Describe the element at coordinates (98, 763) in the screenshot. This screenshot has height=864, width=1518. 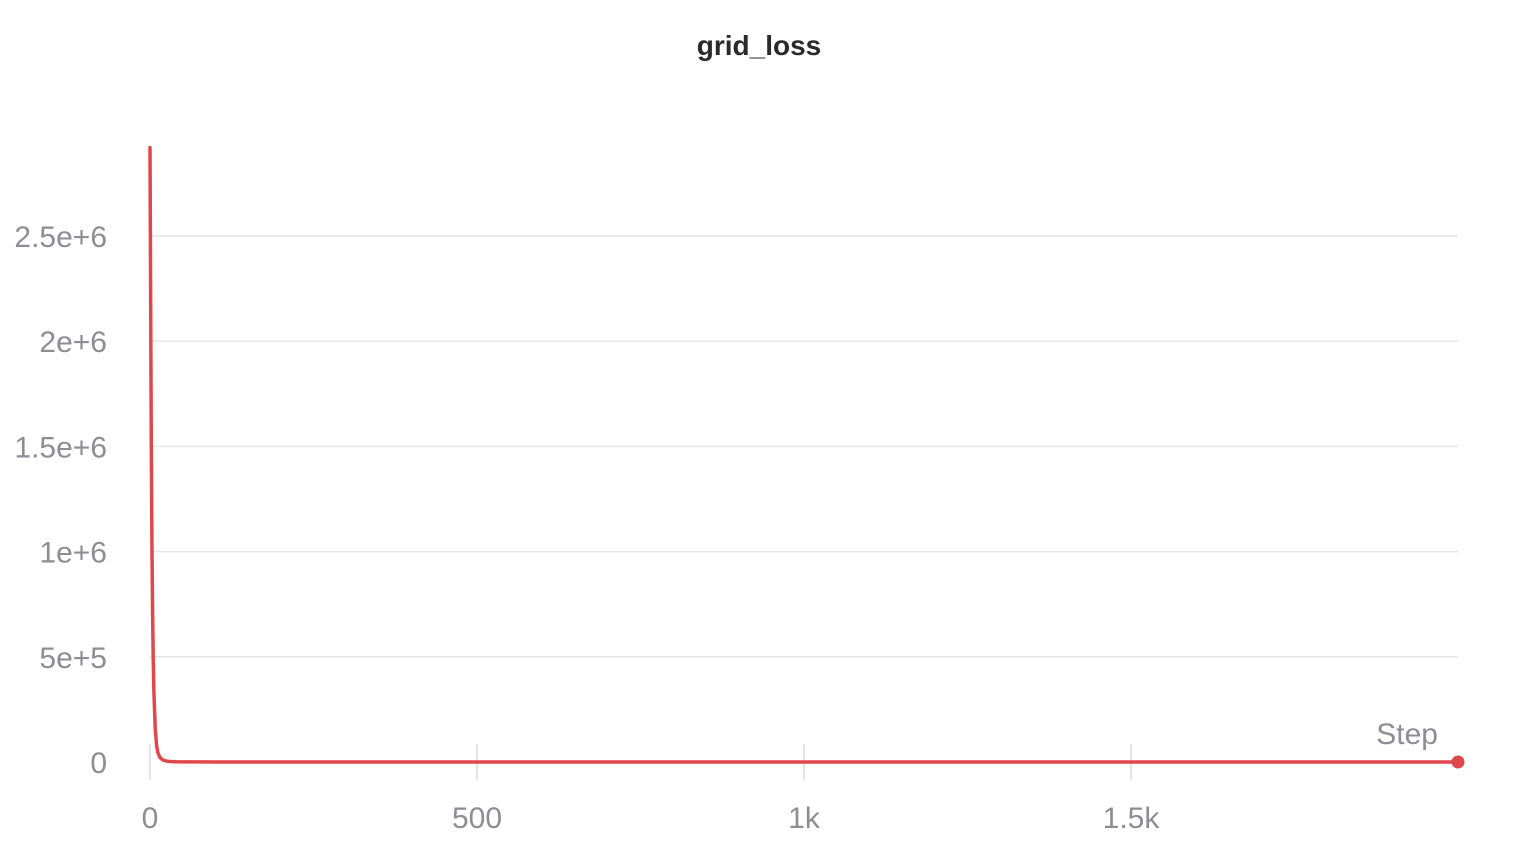
I see `y-tick-label: 0` at that location.